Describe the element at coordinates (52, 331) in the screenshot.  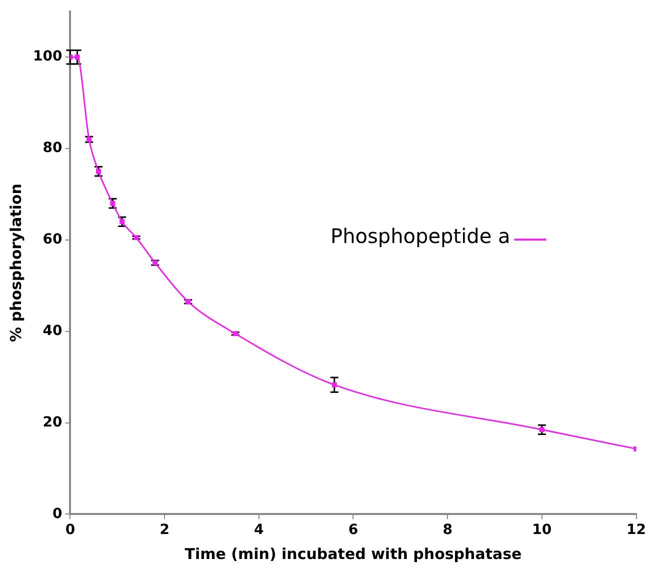
I see `y-tick-label: 40` at that location.